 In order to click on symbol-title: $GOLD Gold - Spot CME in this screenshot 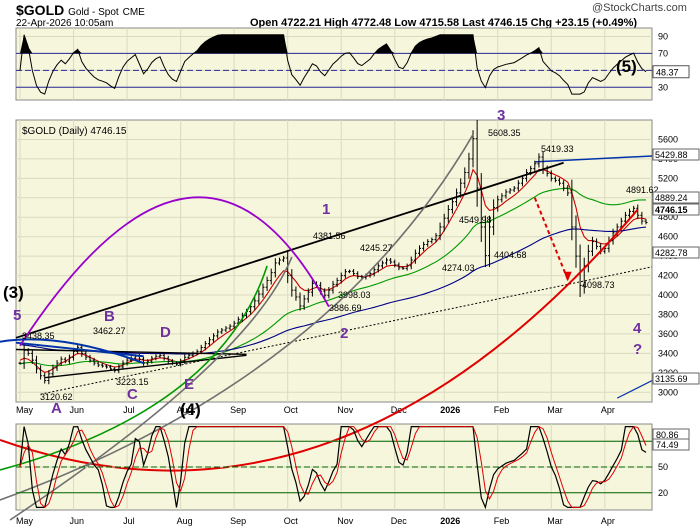, I will do `click(80, 10)`.